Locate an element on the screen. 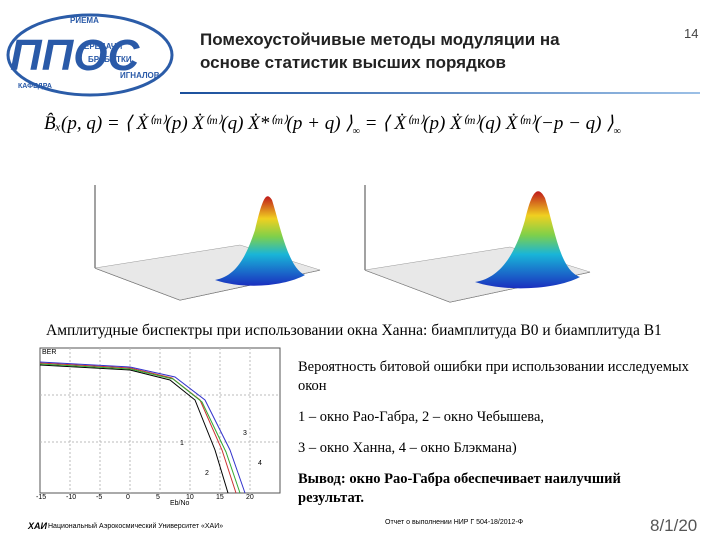  logo-dept: КАФЕДРА is located at coordinates (35, 86).